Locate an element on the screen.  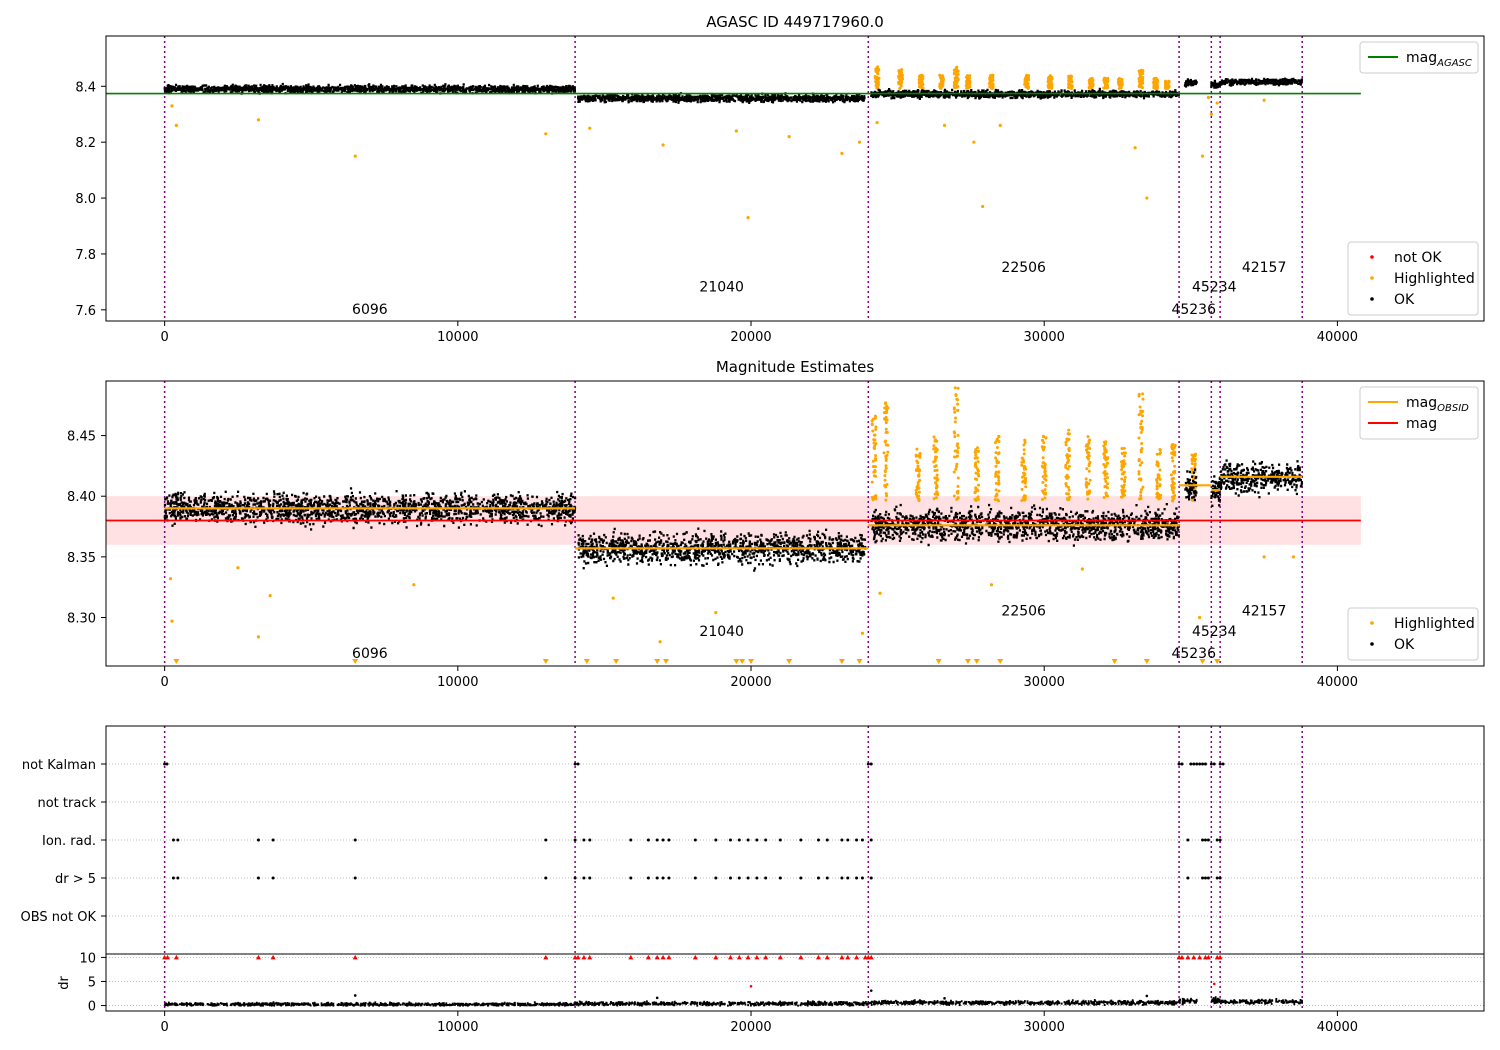
y-tick-label: 8.2 is located at coordinates (85, 143).